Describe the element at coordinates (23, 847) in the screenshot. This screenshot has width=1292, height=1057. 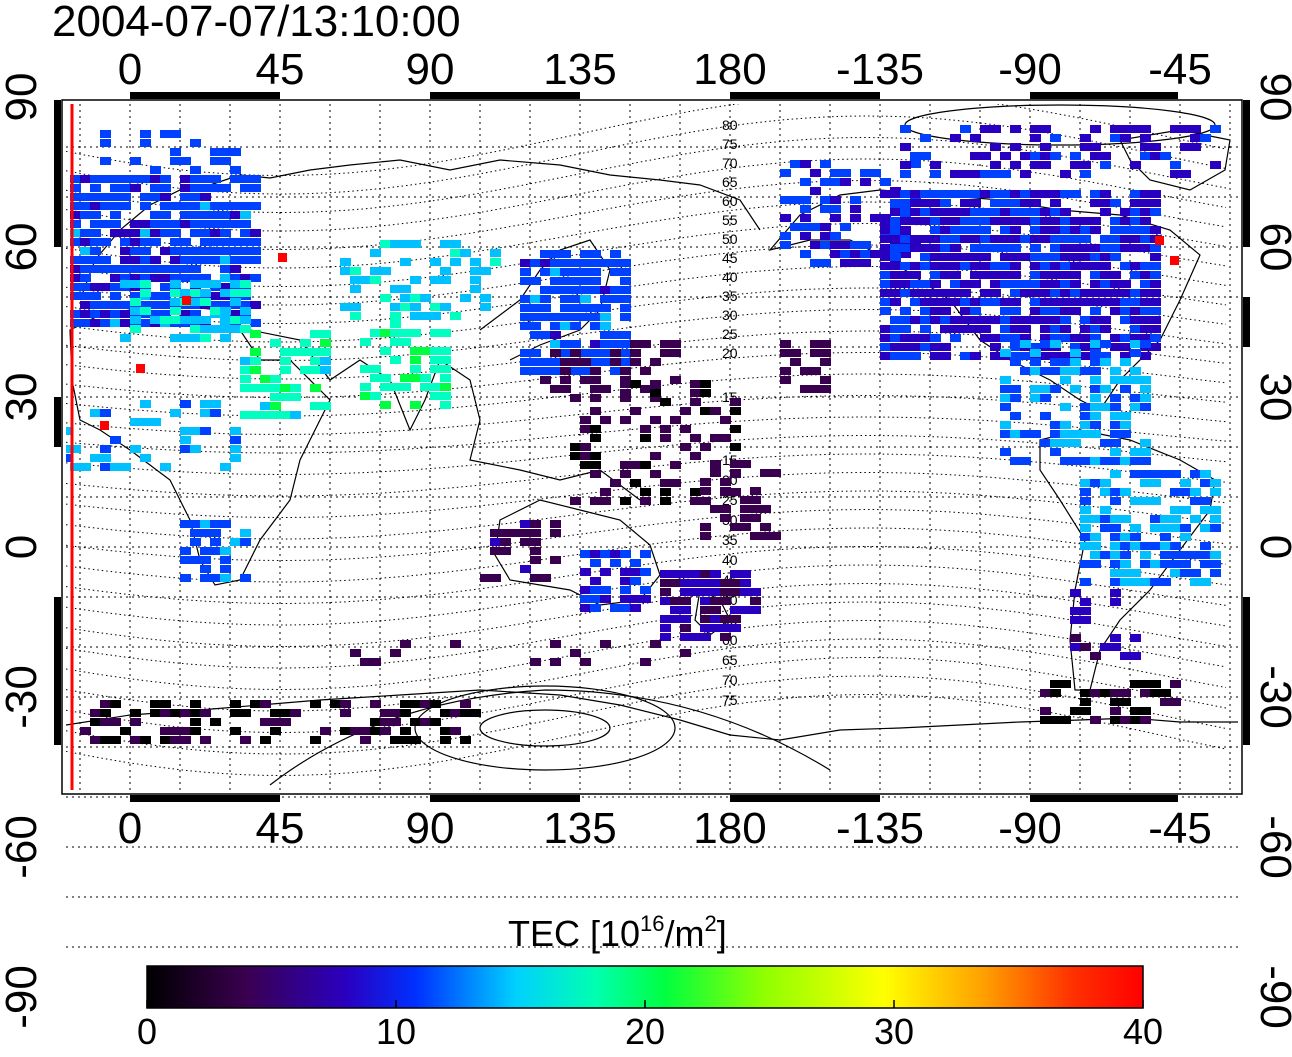
I see `left-lat-tick: -60` at that location.